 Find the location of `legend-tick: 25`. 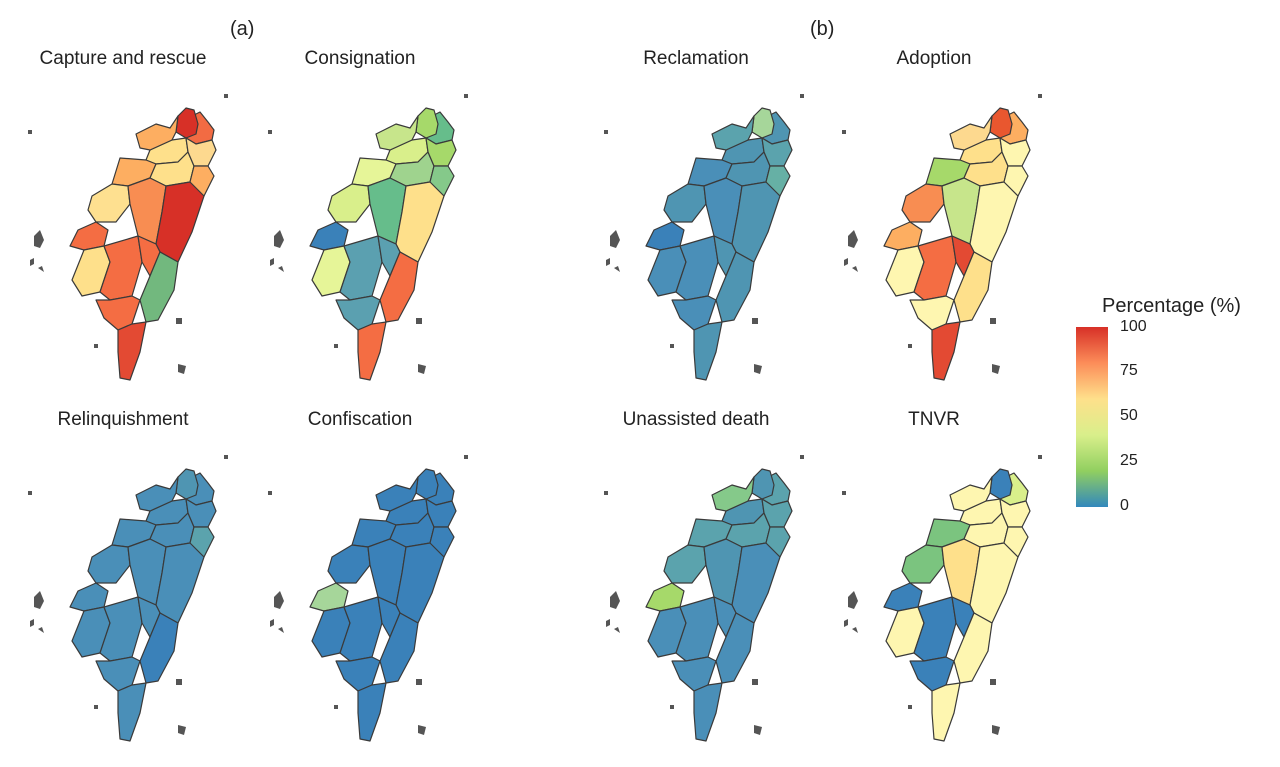

legend-tick: 25 is located at coordinates (1129, 460).